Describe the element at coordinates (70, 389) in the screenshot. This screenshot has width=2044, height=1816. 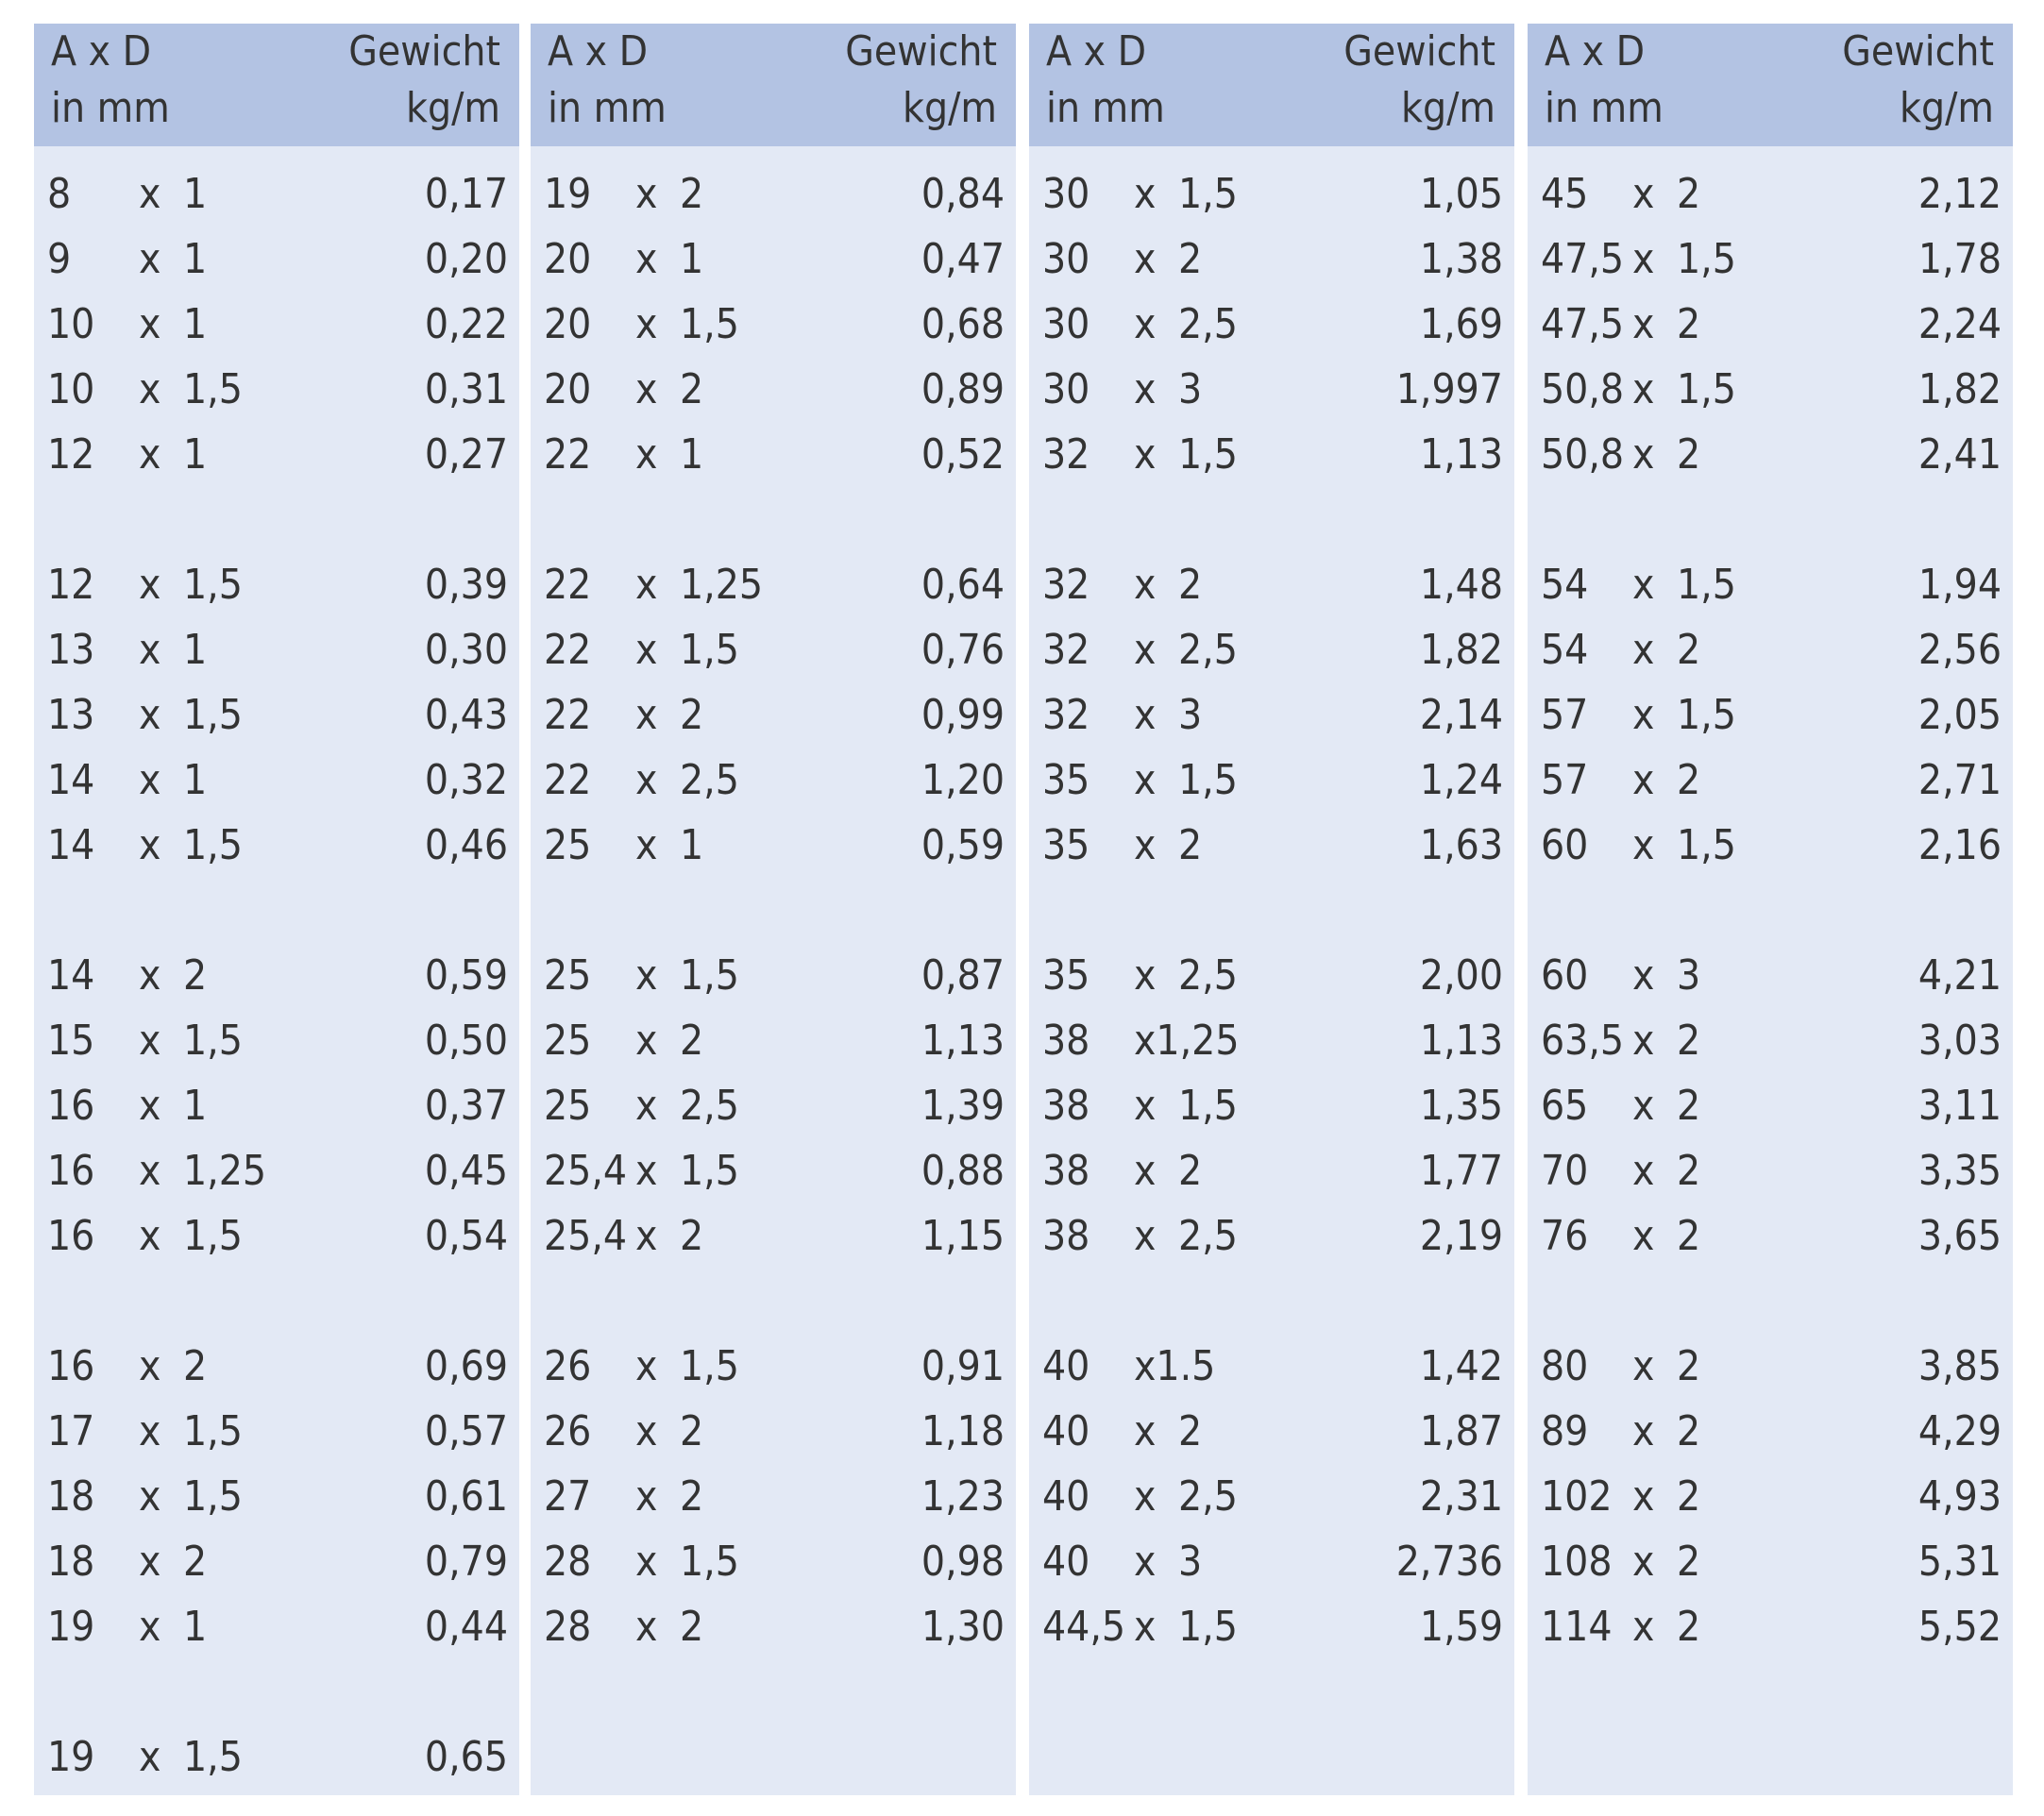
I see `outer-diameter: 10` at that location.